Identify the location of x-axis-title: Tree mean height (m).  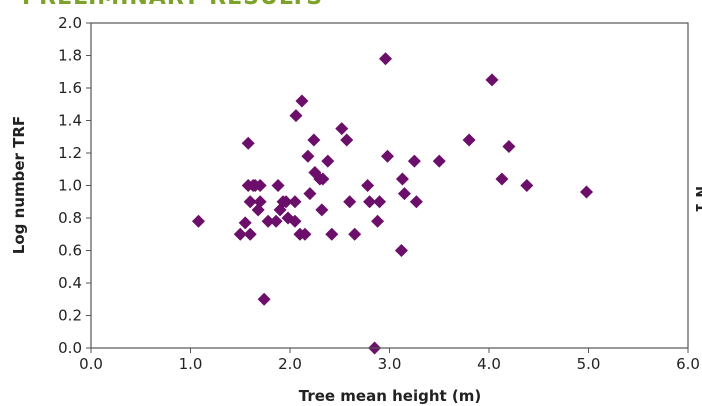
(390, 396).